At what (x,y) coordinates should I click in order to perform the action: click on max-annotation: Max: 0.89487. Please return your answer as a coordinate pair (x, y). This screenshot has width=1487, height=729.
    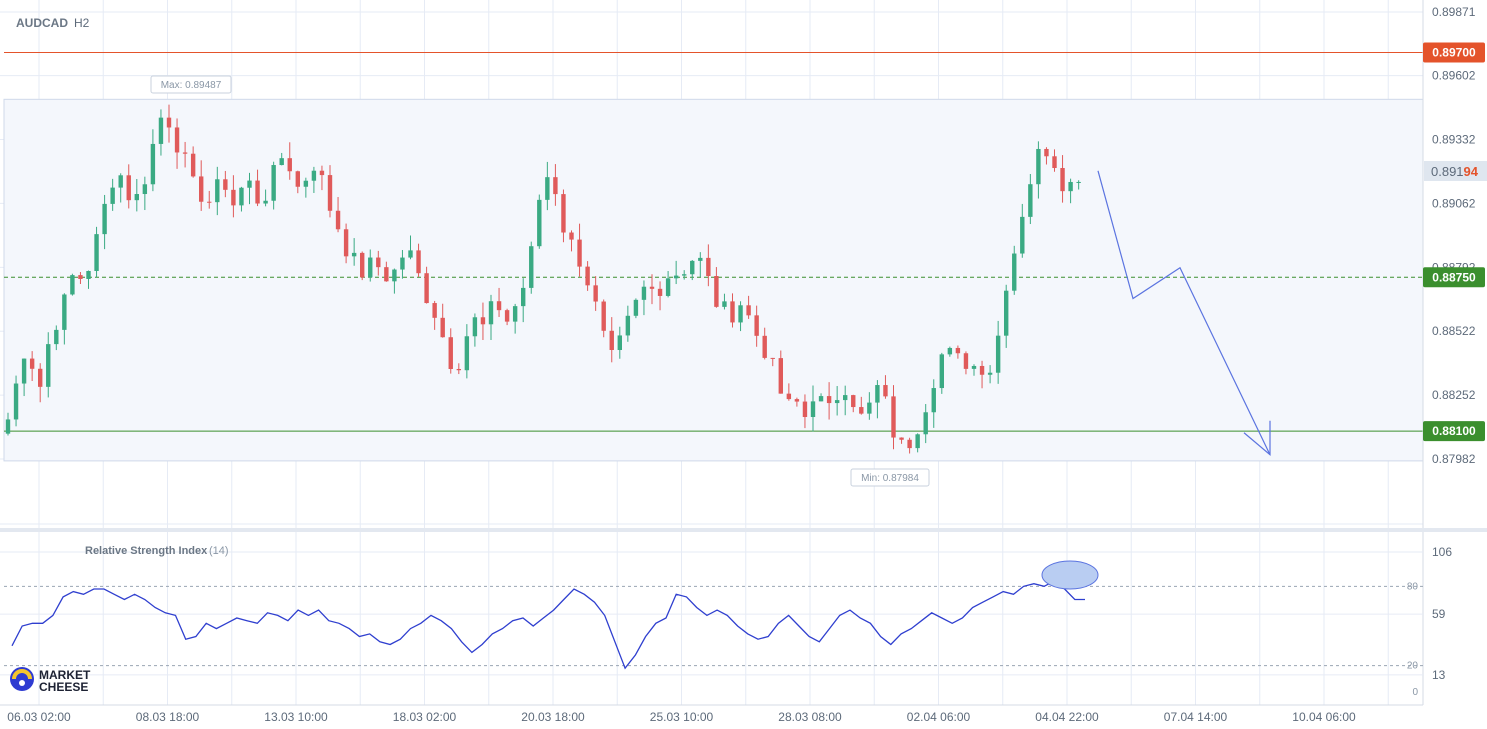
    Looking at the image, I should click on (191, 84).